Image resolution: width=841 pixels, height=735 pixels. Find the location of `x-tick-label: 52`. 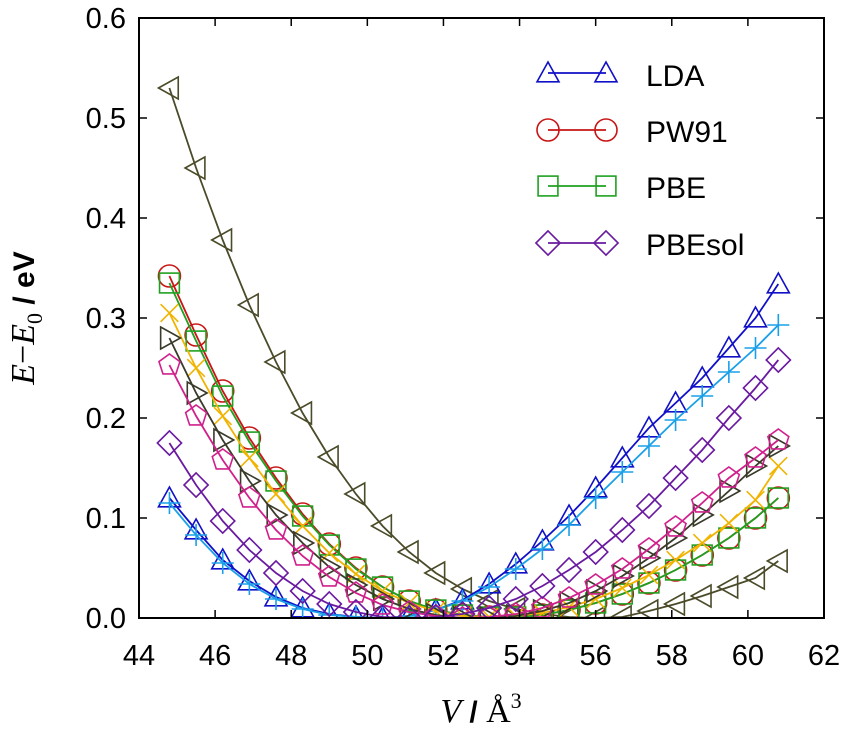

x-tick-label: 52 is located at coordinates (443, 656).